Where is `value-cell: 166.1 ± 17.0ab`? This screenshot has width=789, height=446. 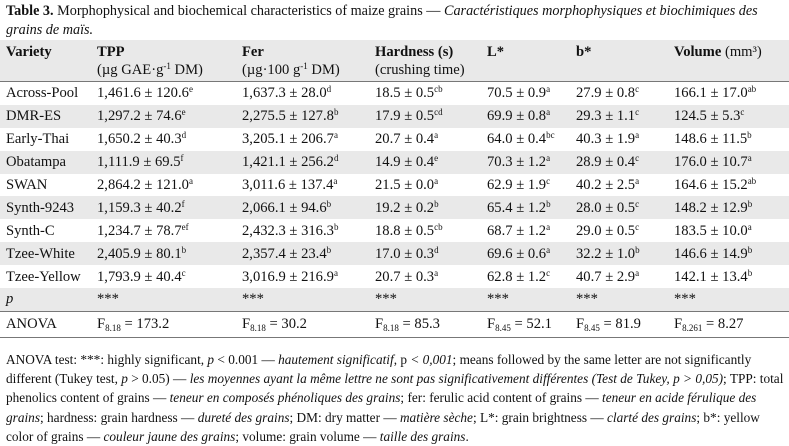
value-cell: 166.1 ± 17.0ab is located at coordinates (731, 92).